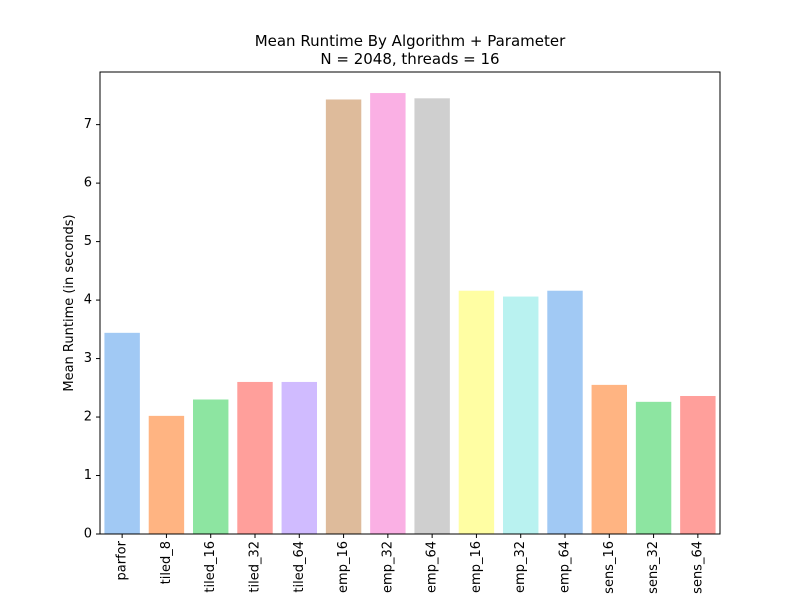 The width and height of the screenshot is (800, 600). I want to click on x-tick-label: sens_64, so click(697, 567).